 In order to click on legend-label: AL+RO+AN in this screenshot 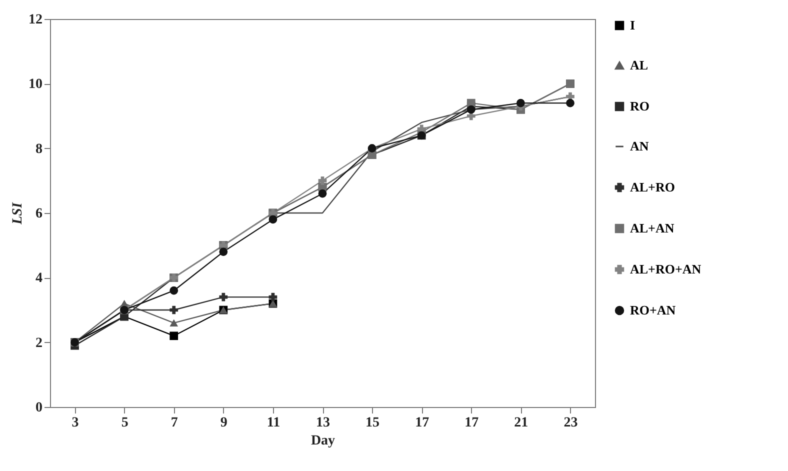, I will do `click(666, 269)`.